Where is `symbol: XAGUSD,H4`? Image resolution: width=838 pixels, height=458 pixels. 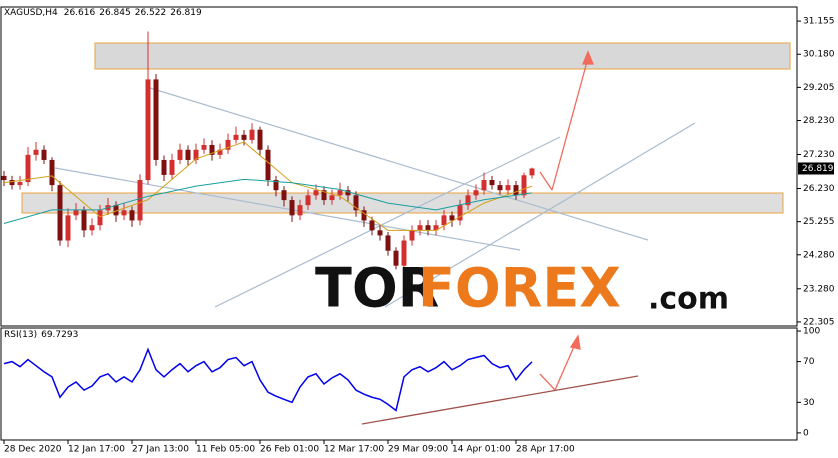 symbol: XAGUSD,H4 is located at coordinates (31, 13).